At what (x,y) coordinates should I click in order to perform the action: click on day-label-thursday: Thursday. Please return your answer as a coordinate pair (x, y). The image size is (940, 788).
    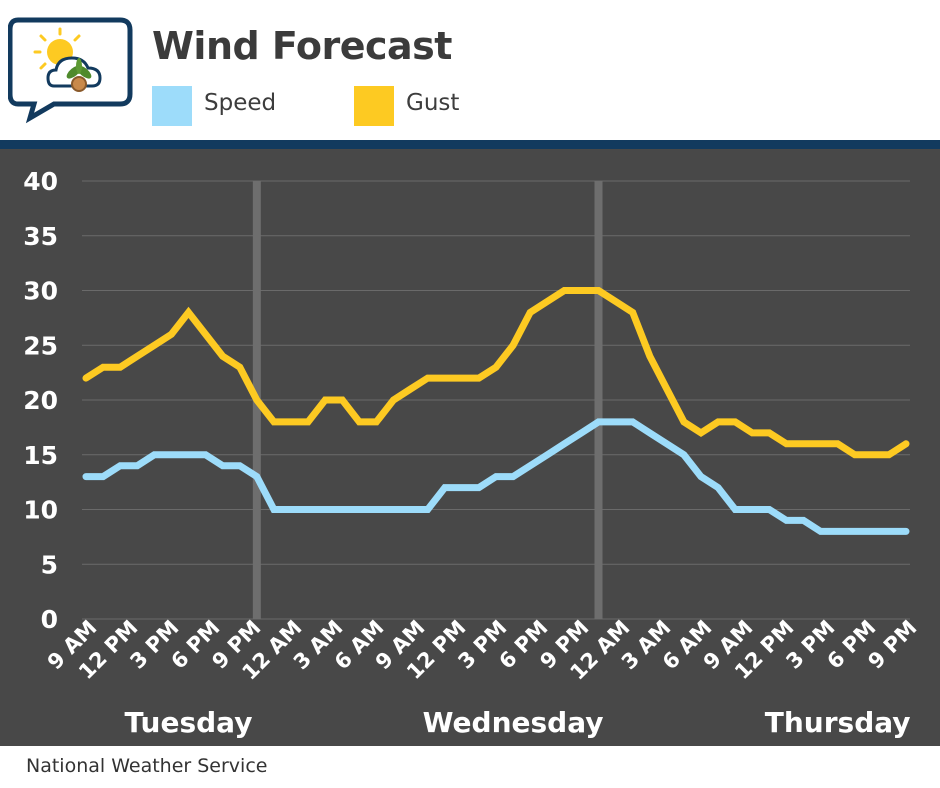
    Looking at the image, I should click on (838, 722).